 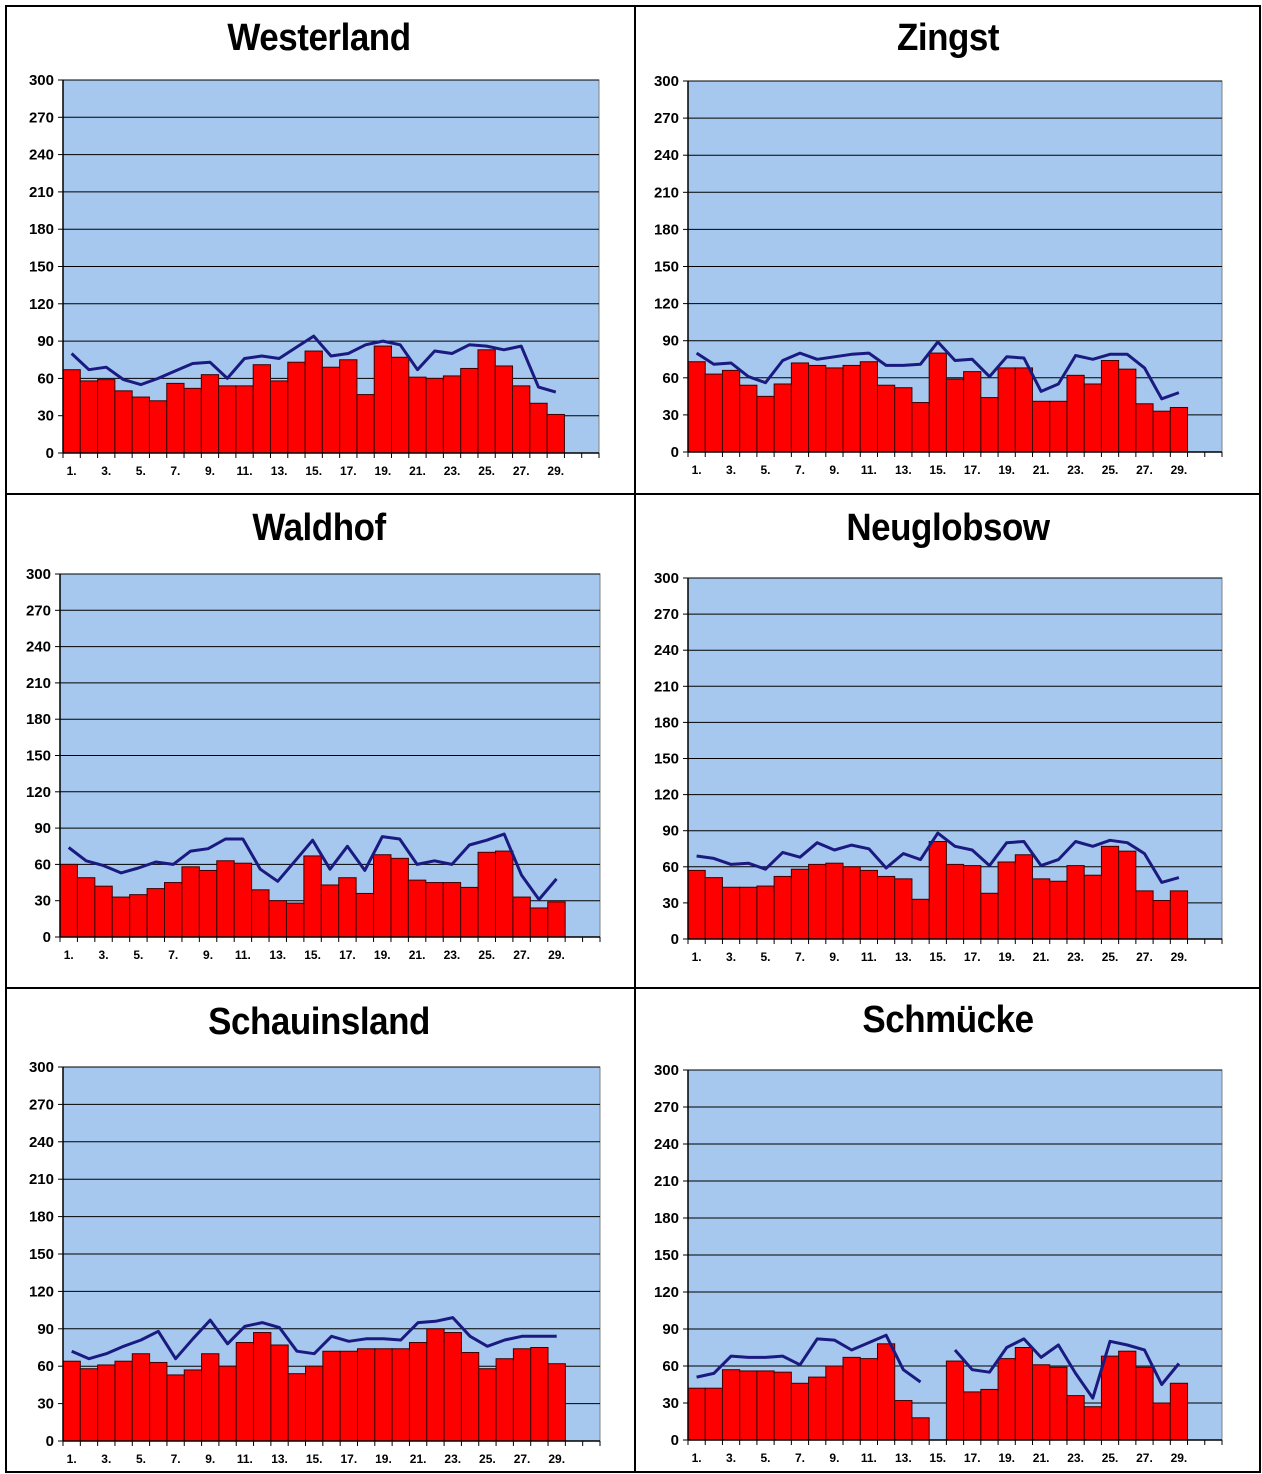 What do you see at coordinates (348, 471) in the screenshot?
I see `x-tick-label: 17.` at bounding box center [348, 471].